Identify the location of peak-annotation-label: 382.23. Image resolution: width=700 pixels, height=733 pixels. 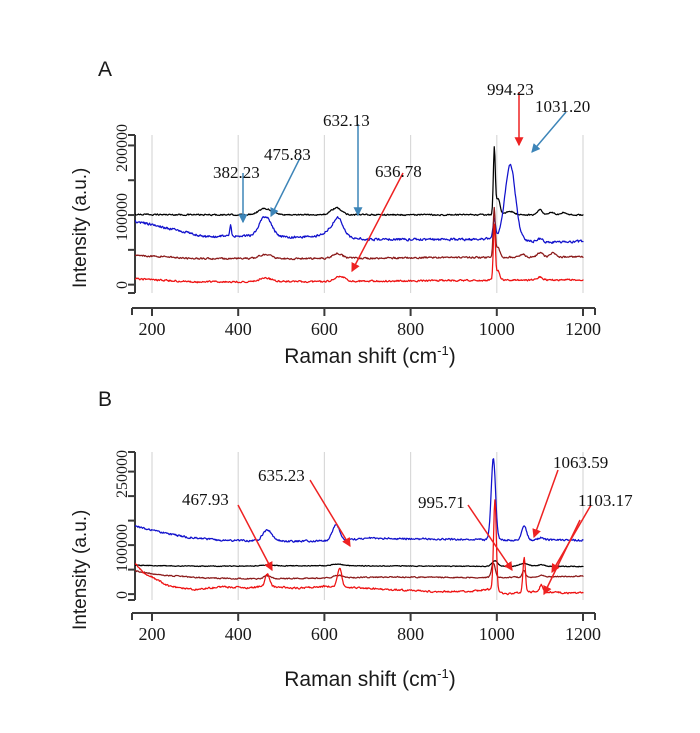
(236, 172).